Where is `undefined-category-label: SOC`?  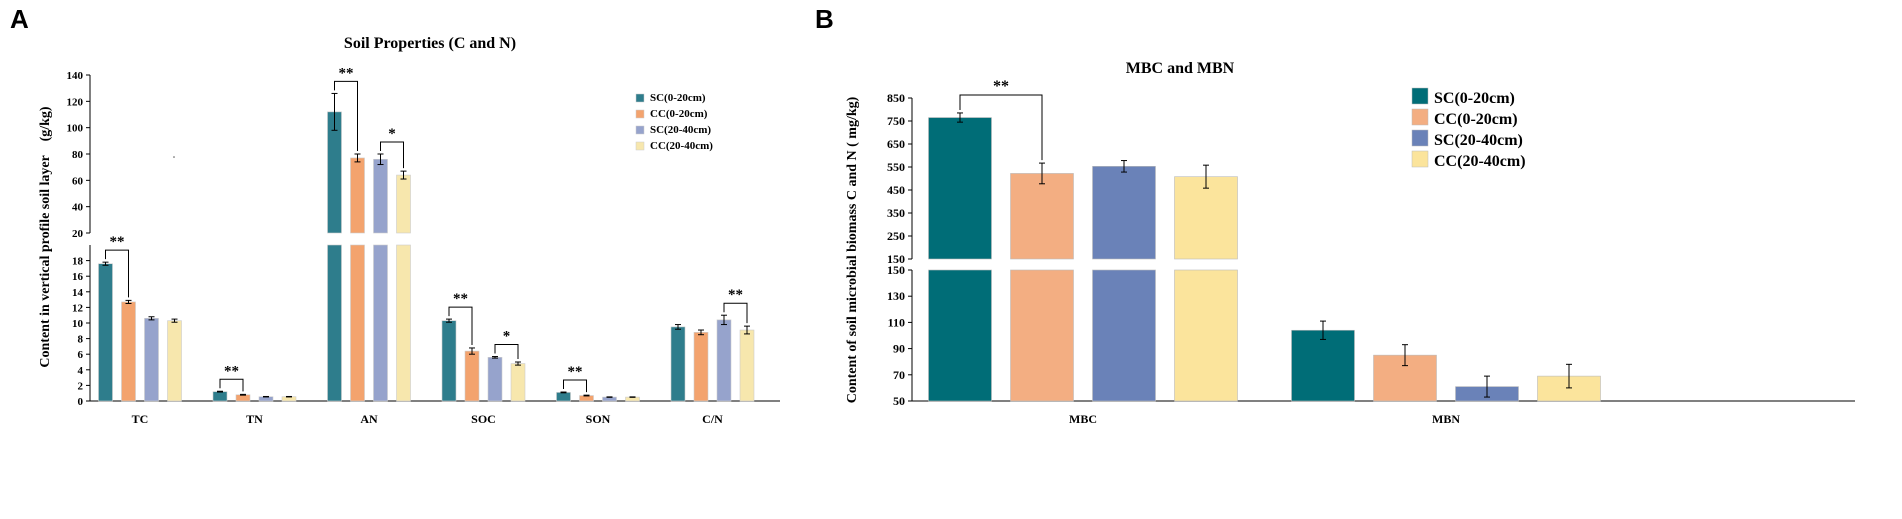 undefined-category-label: SOC is located at coordinates (483, 419).